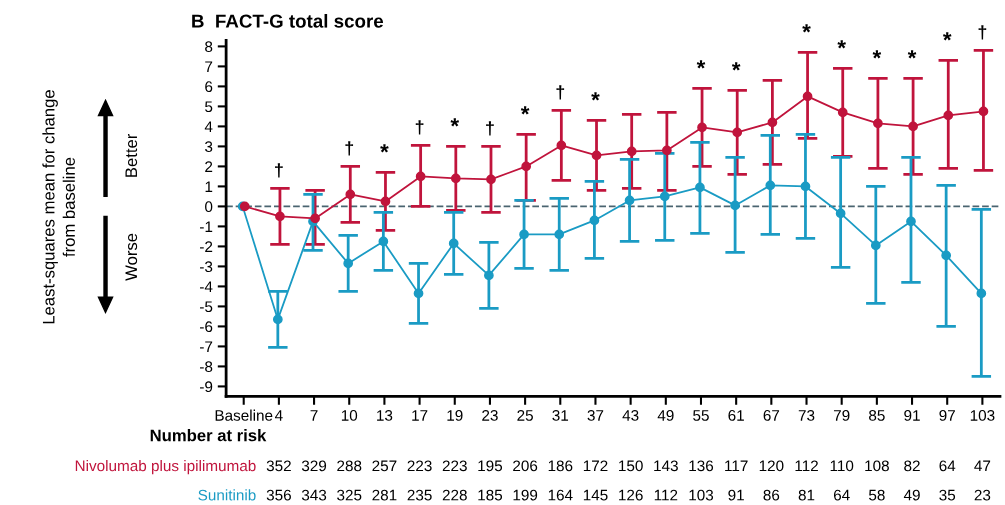  I want to click on x-tick-label: 91, so click(912, 415).